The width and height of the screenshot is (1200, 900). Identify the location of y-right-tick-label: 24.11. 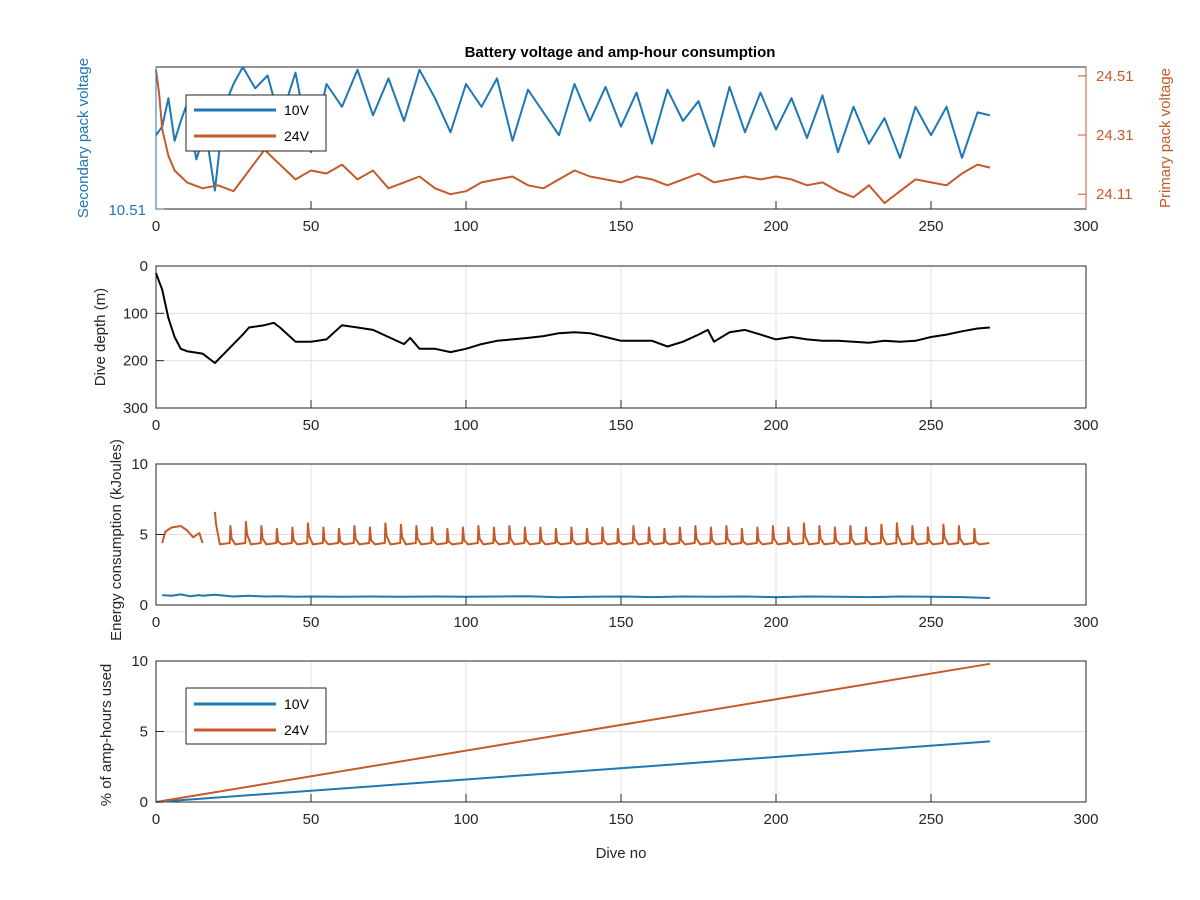
(1114, 194).